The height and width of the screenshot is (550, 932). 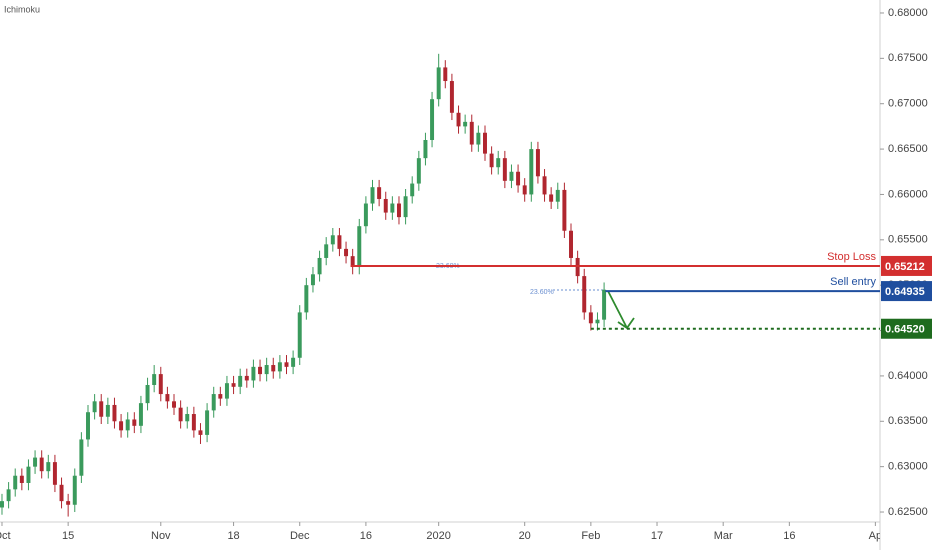 I want to click on x-tick-label: Dec, so click(x=300, y=536).